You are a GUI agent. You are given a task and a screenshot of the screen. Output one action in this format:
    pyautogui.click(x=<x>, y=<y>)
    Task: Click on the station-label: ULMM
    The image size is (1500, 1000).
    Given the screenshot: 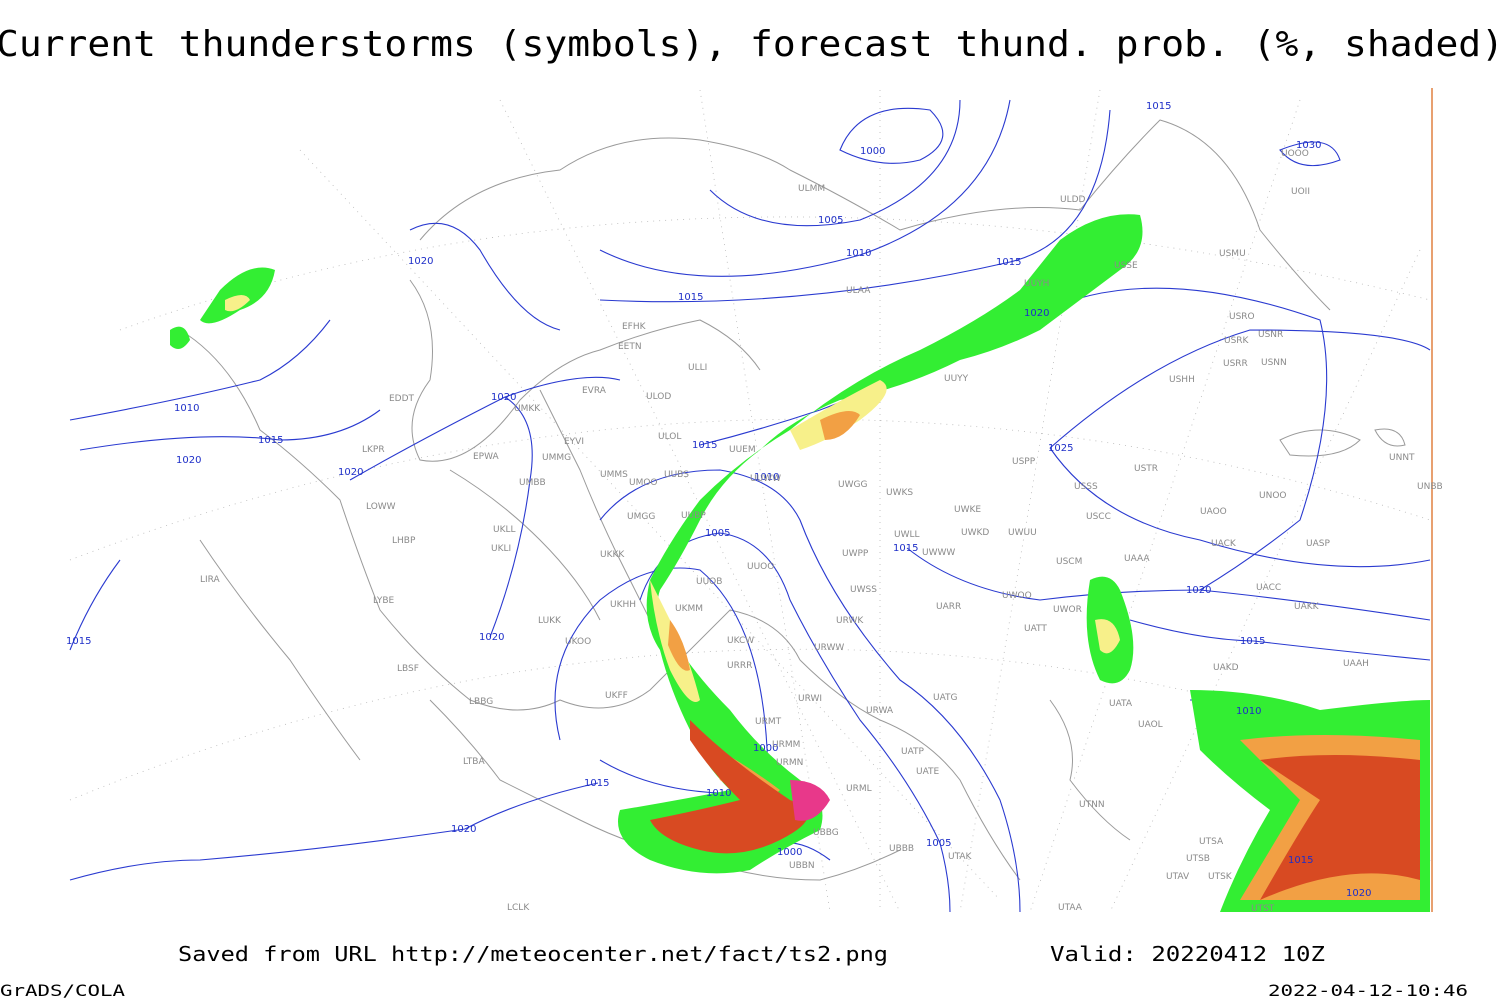 What is the action you would take?
    pyautogui.click(x=811, y=189)
    